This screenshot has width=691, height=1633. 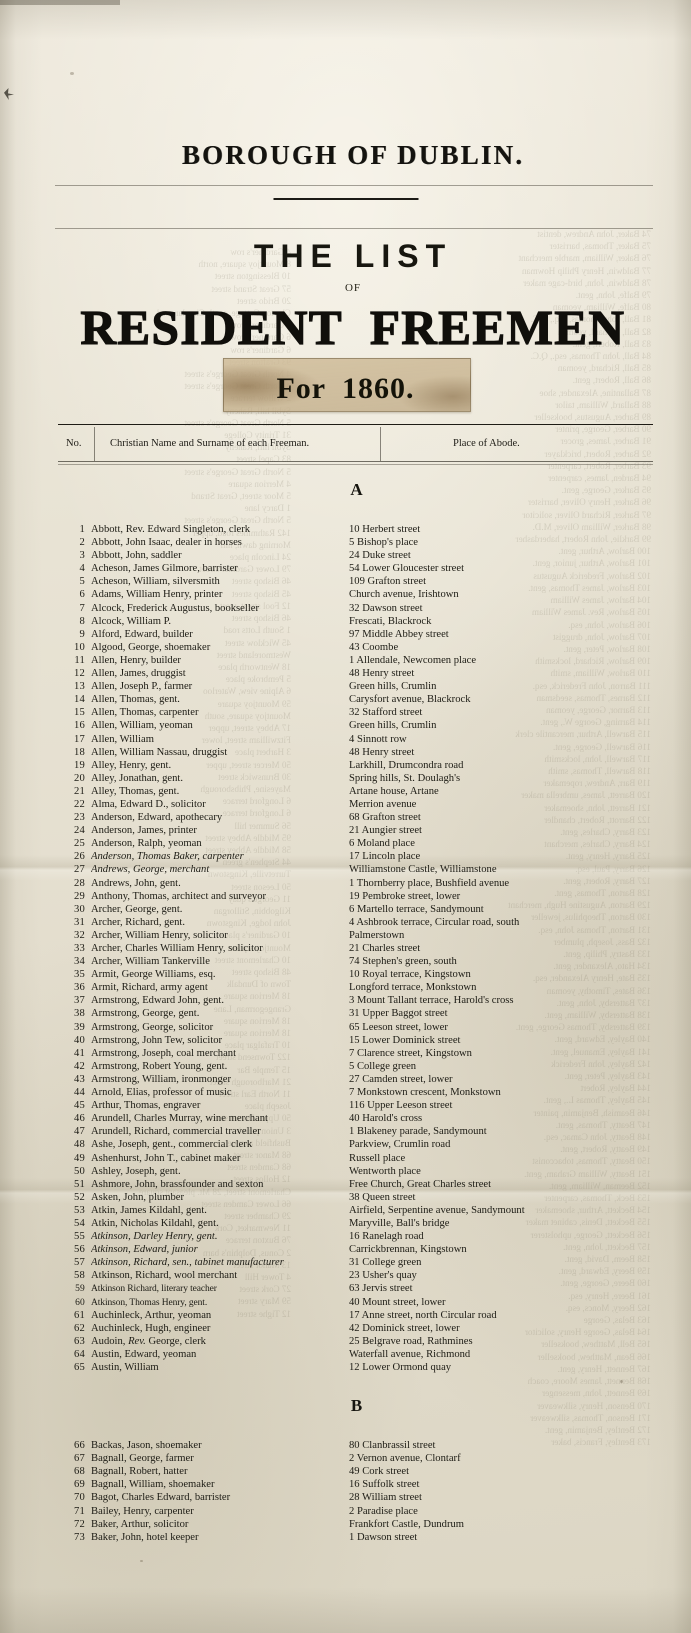 I want to click on entry-abode: Carrickbrennan, Kingstown, so click(x=408, y=1250).